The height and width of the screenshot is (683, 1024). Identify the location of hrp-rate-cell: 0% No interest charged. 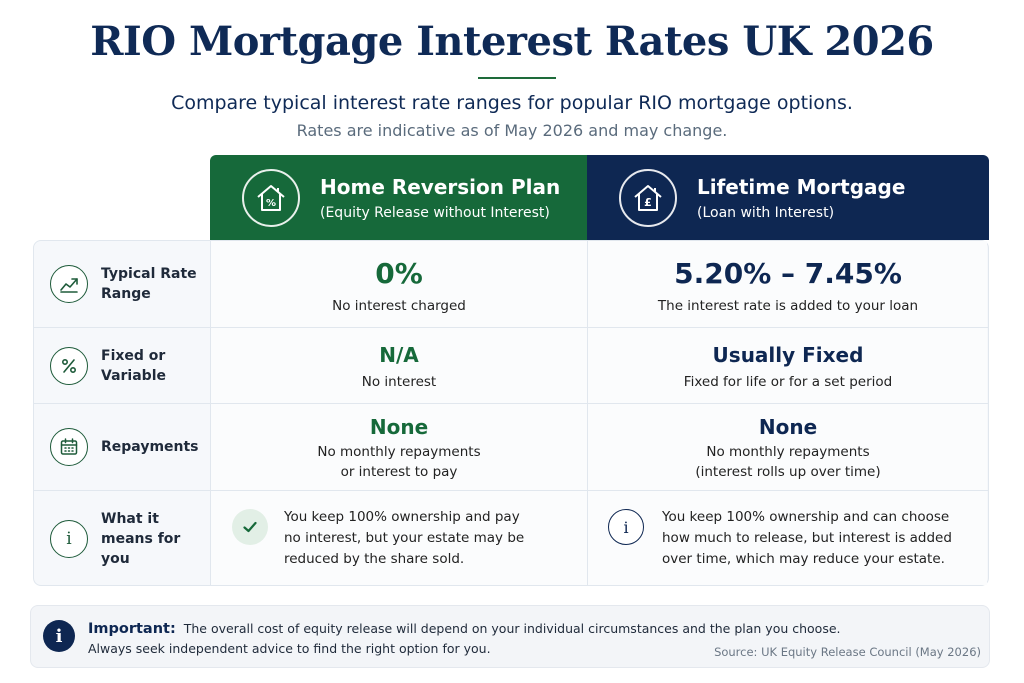
(399, 286).